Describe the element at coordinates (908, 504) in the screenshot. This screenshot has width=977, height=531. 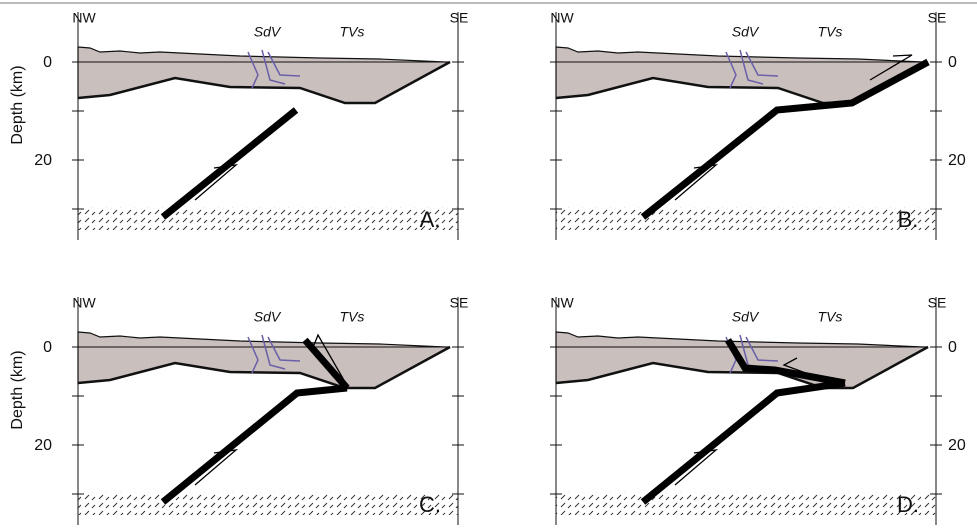
I see `panel-letter: D.` at that location.